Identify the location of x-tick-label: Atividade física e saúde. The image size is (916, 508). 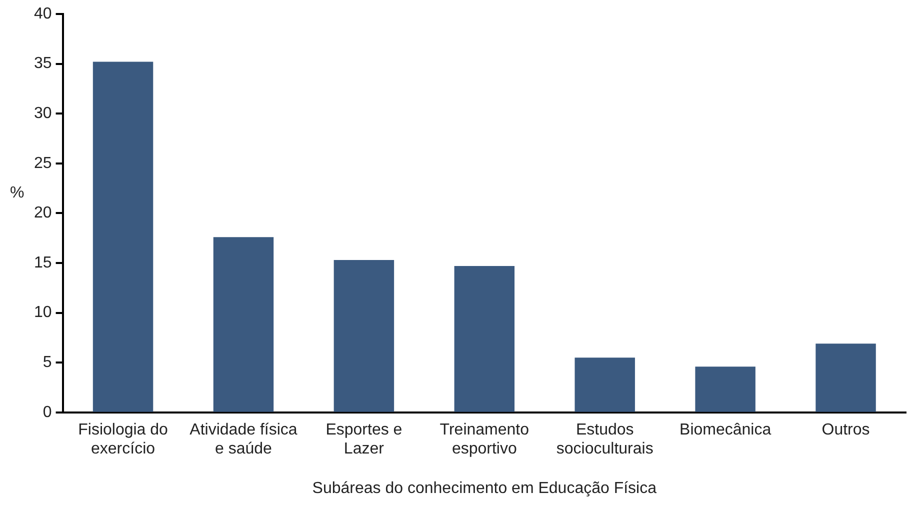
(244, 439).